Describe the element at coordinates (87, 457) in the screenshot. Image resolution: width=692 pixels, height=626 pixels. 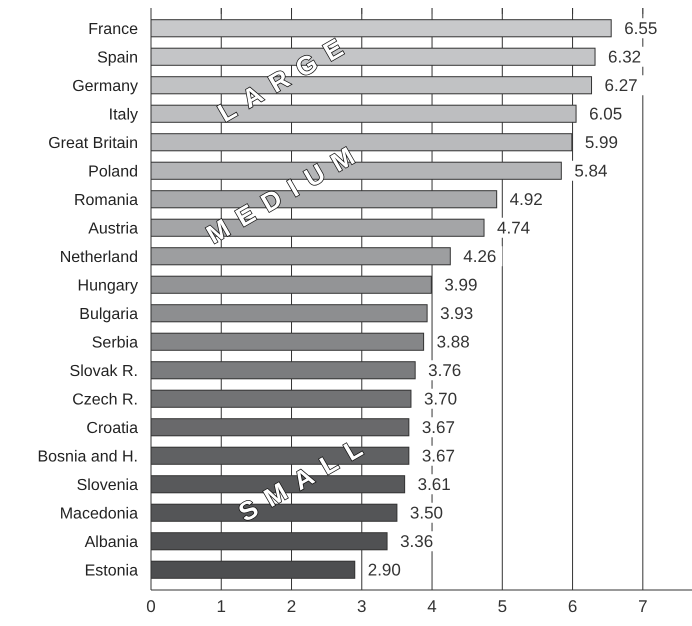
I see `y-tick-label: Bosnia and H.` at that location.